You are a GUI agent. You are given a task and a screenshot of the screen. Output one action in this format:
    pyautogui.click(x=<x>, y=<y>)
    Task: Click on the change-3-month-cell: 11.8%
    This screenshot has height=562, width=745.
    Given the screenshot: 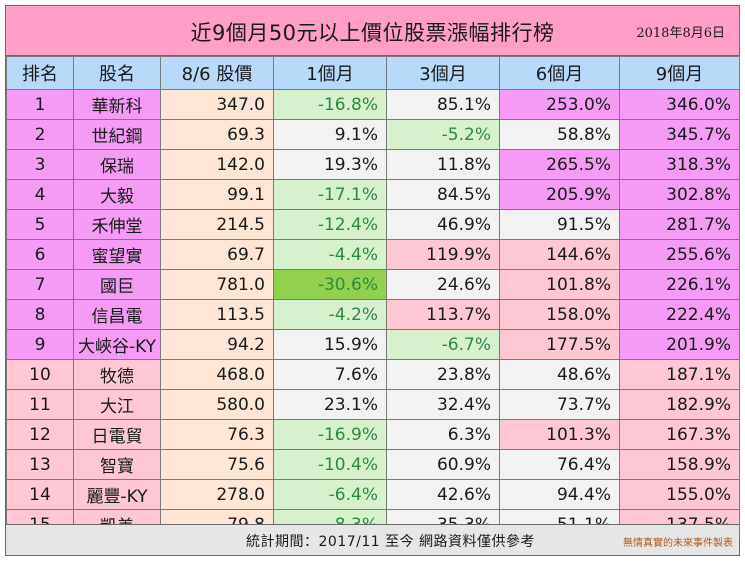 What is the action you would take?
    pyautogui.click(x=443, y=164)
    